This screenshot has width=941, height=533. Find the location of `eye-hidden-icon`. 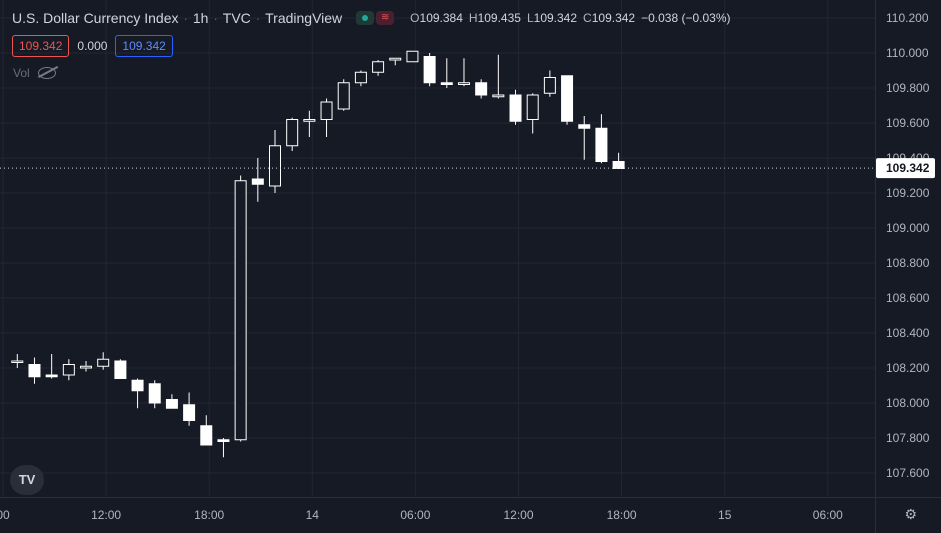

eye-hidden-icon is located at coordinates (46, 73).